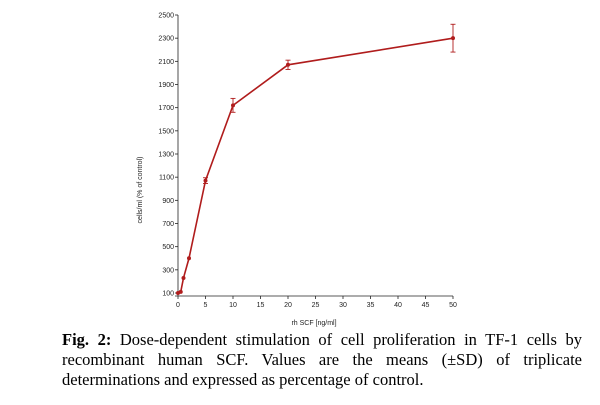 This screenshot has height=405, width=600. What do you see at coordinates (261, 305) in the screenshot?
I see `x-tick-label: 15` at bounding box center [261, 305].